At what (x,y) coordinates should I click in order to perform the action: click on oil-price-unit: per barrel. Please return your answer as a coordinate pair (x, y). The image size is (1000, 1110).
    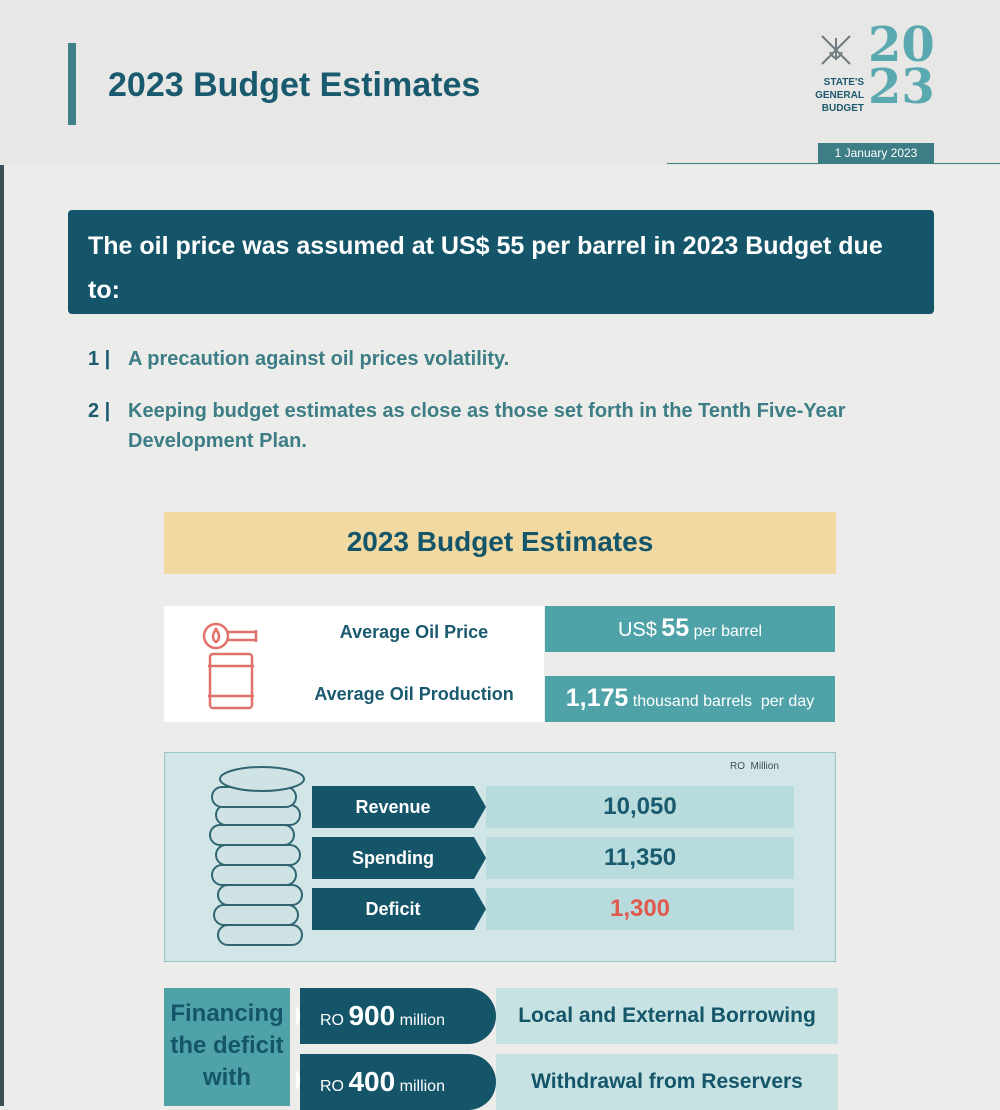
    Looking at the image, I should click on (728, 631).